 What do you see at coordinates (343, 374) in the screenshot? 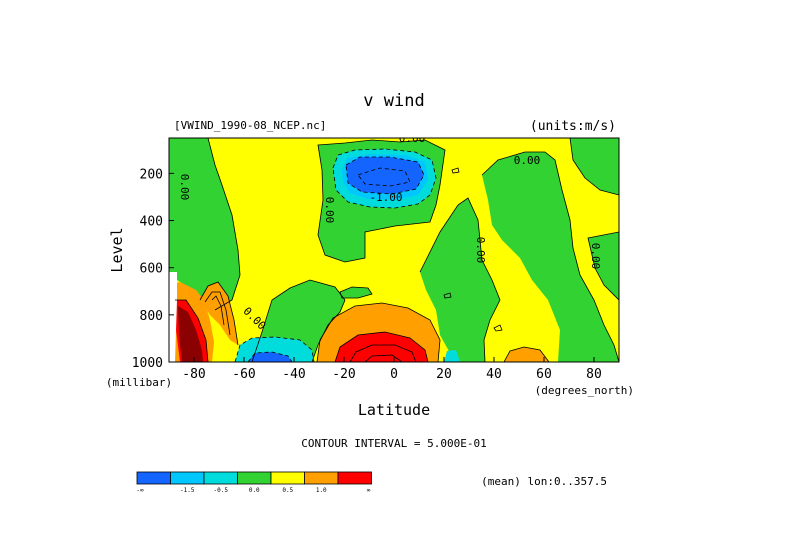
I see `x-tick-label: -20` at bounding box center [343, 374].